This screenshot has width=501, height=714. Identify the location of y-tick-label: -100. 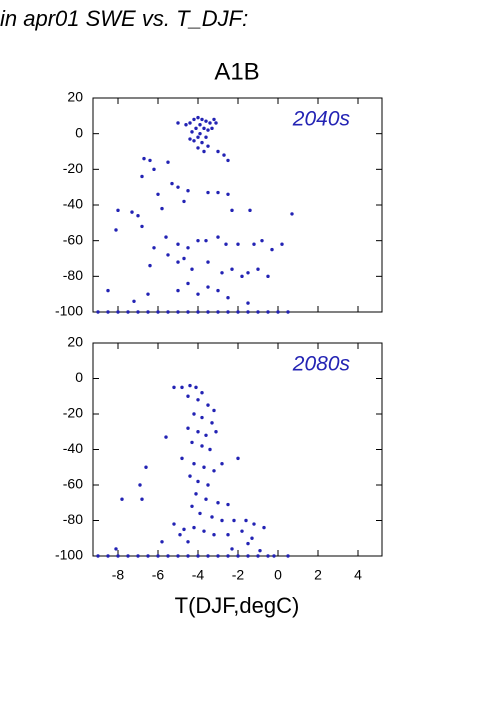
(69, 311).